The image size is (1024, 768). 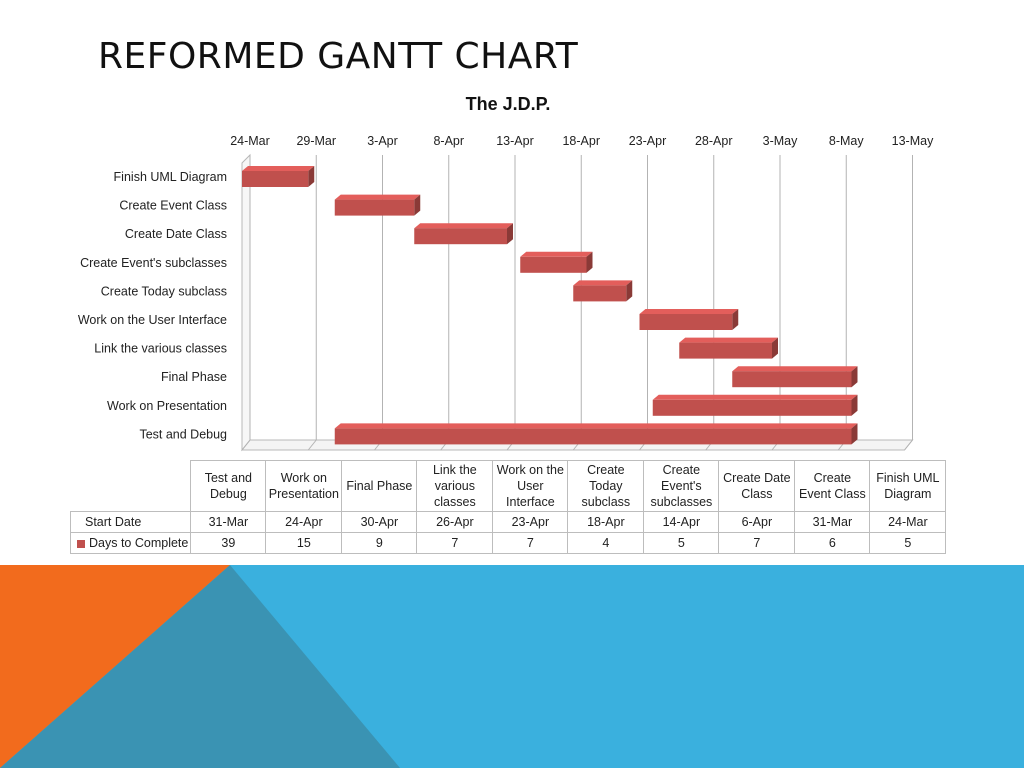 What do you see at coordinates (246, 302) in the screenshot?
I see `chart-left-wall` at bounding box center [246, 302].